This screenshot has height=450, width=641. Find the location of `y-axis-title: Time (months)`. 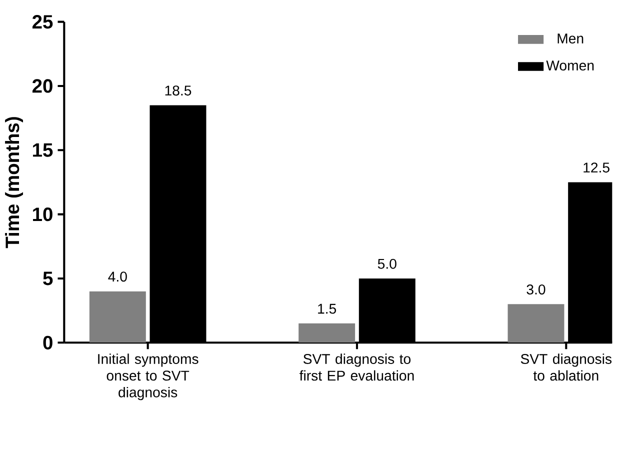

y-axis-title: Time (months) is located at coordinates (14, 182).